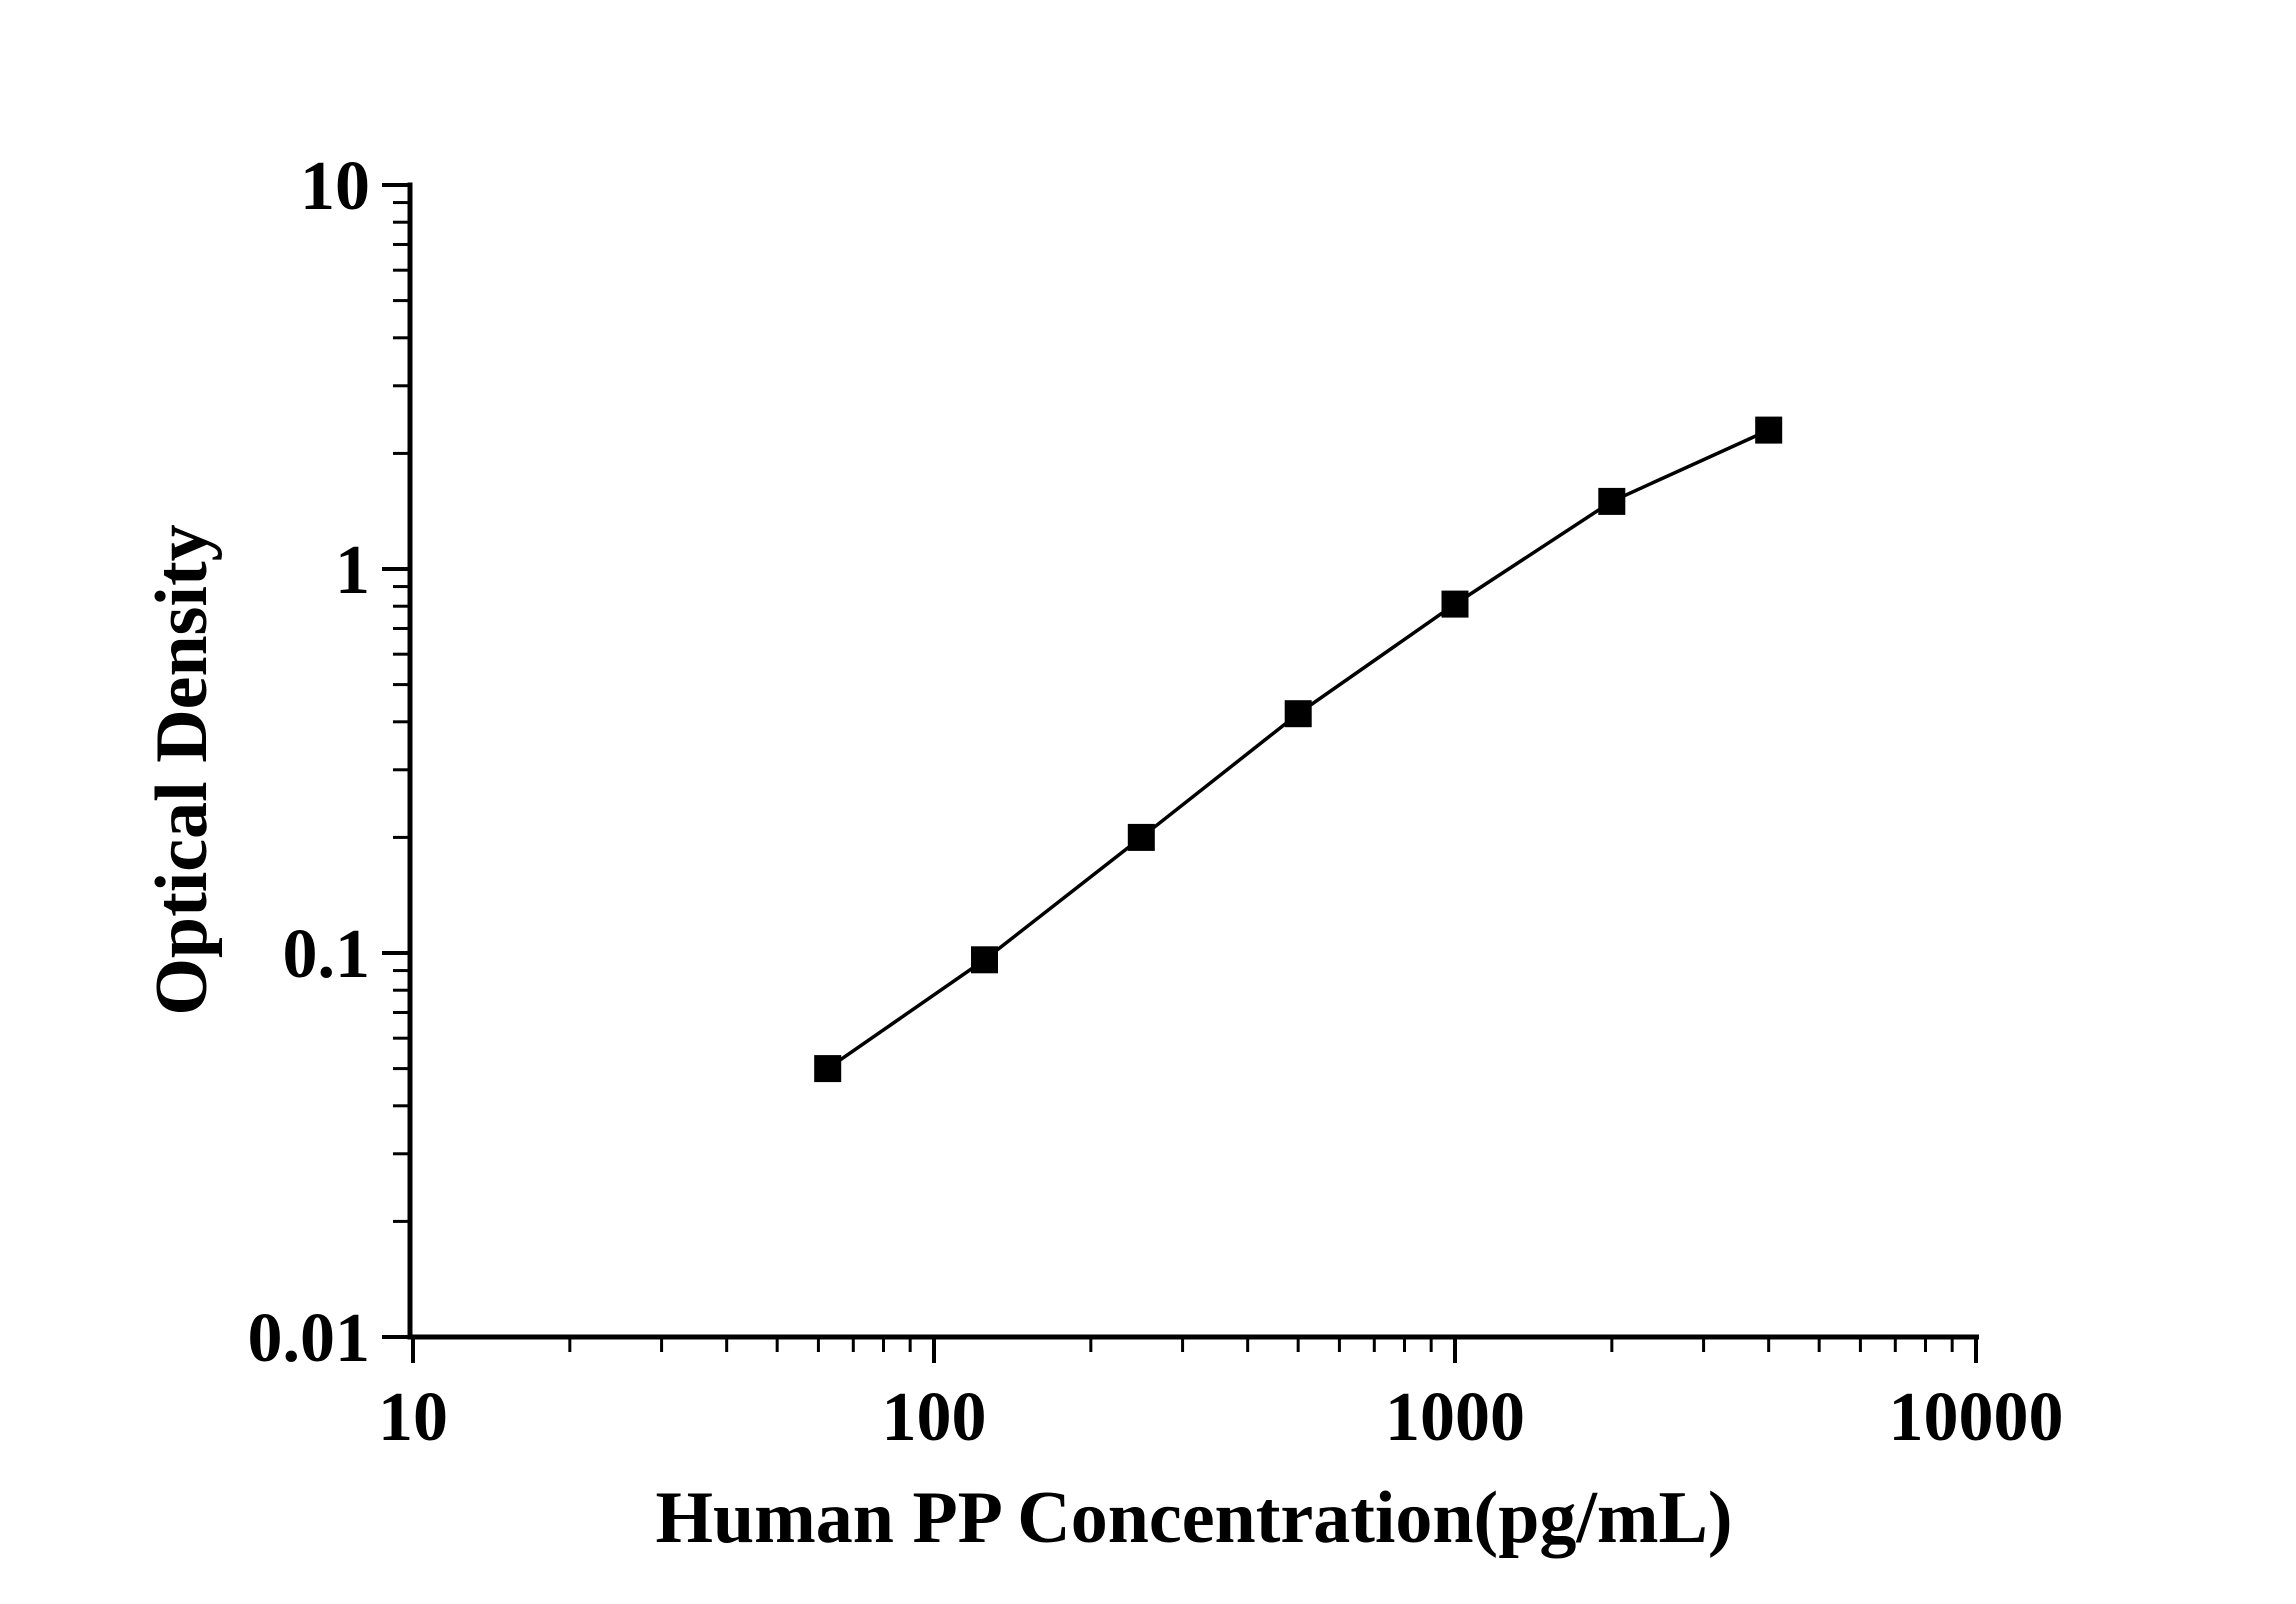  Describe the element at coordinates (1976, 1417) in the screenshot. I see `x-tick-label: 10000` at that location.